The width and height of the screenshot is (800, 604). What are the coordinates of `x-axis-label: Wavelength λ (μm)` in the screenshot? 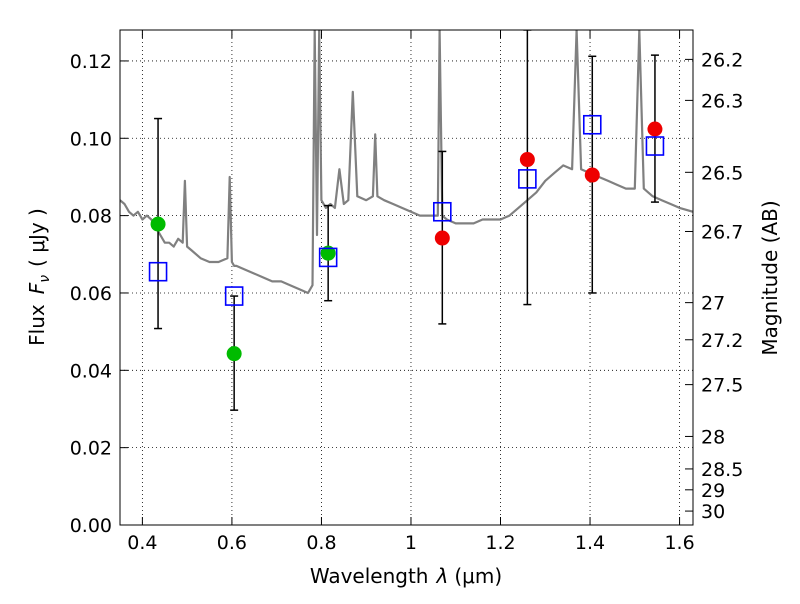 It's located at (406, 576).